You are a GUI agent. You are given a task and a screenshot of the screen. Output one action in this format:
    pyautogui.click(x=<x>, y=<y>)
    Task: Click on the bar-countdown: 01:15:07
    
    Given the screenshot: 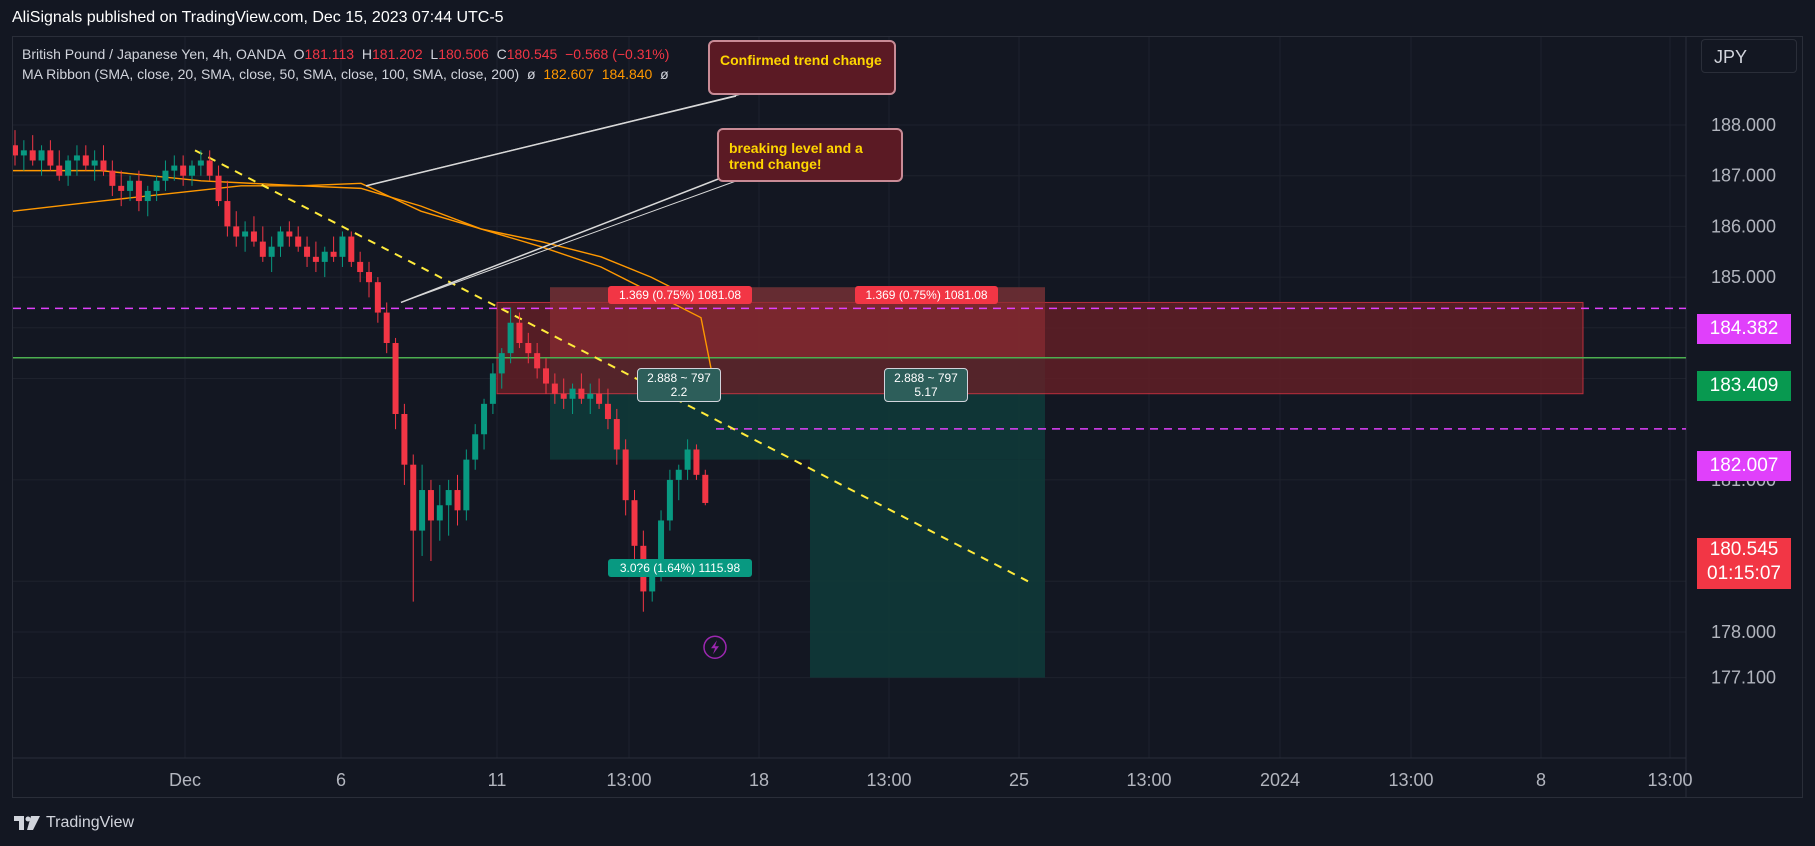 What is the action you would take?
    pyautogui.click(x=1744, y=573)
    